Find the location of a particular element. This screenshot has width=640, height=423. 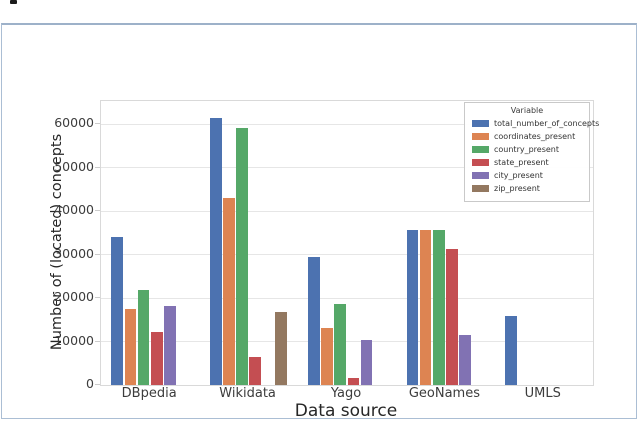

bar-coordinates_present-DBpedia is located at coordinates (130, 346).